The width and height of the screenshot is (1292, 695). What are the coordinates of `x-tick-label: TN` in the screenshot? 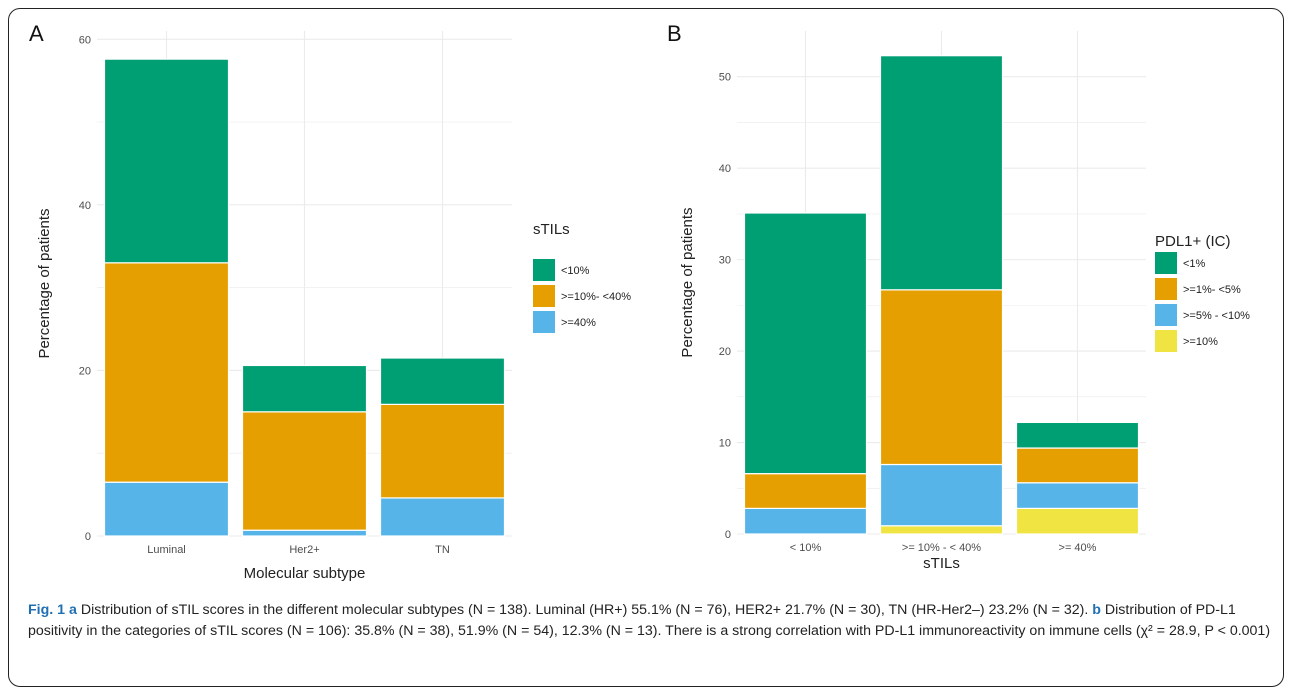 It's located at (442, 550).